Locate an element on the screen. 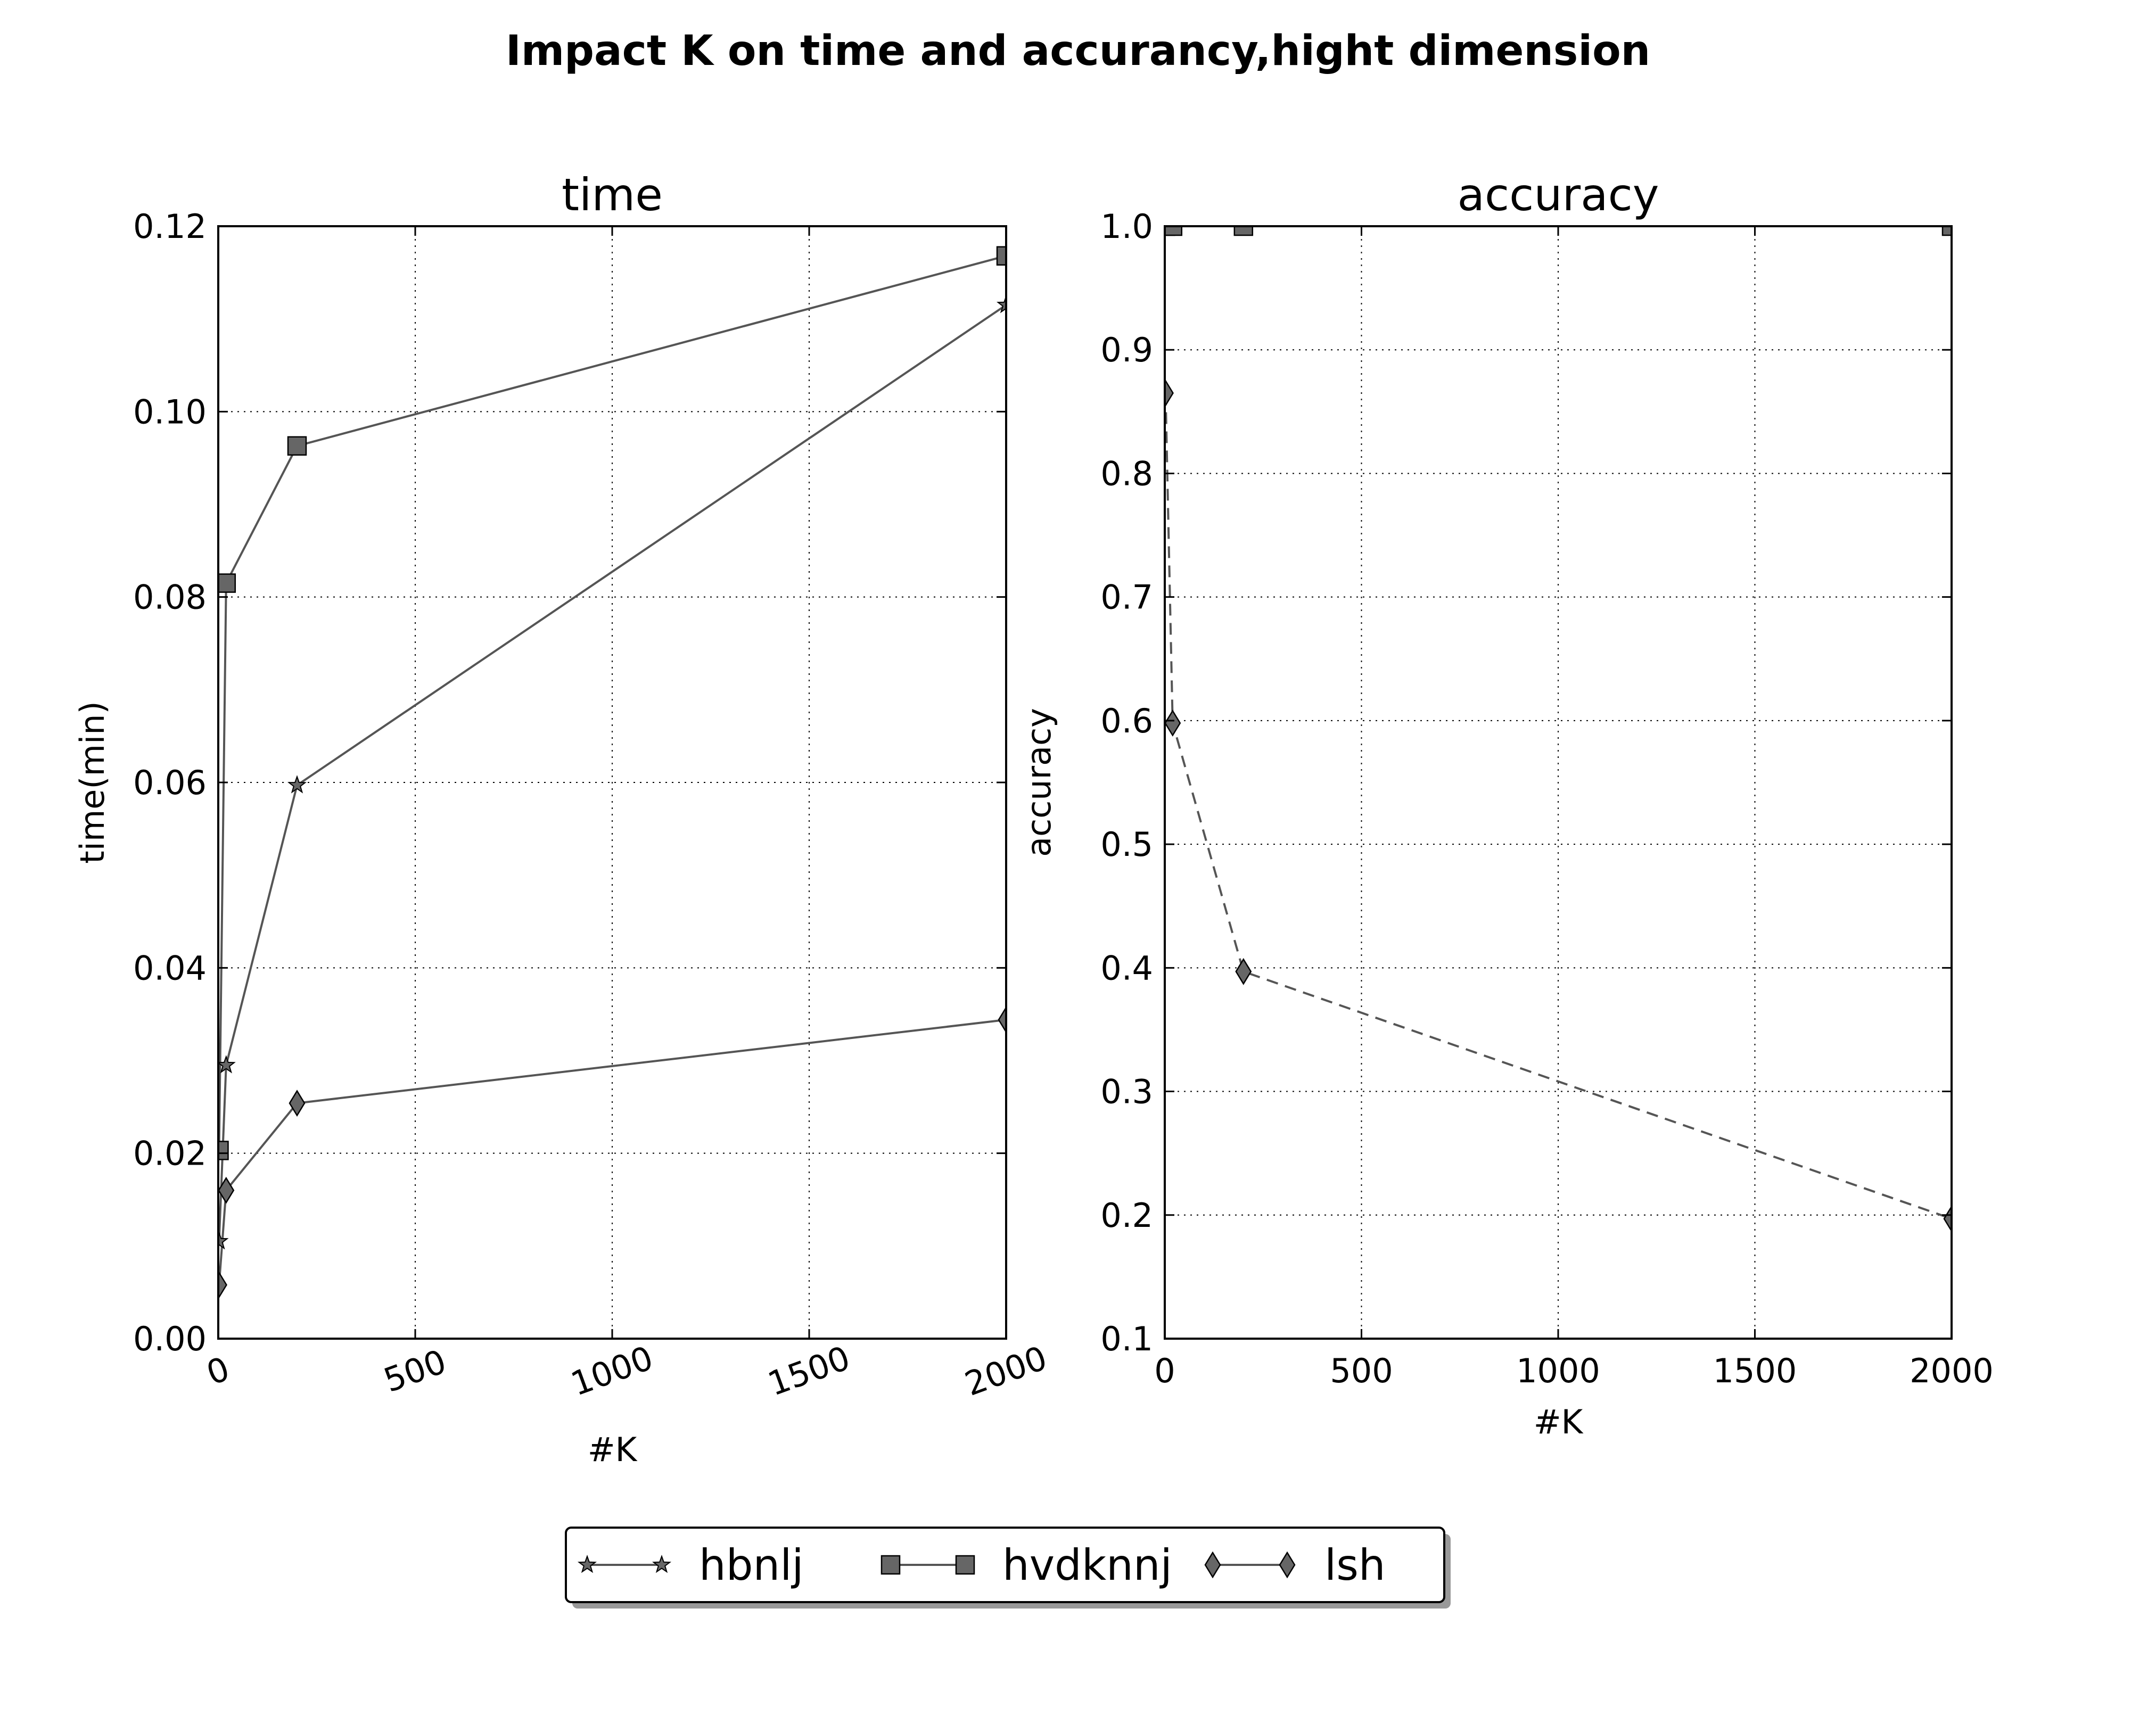  y-tick-label: 0.08 is located at coordinates (170, 597).